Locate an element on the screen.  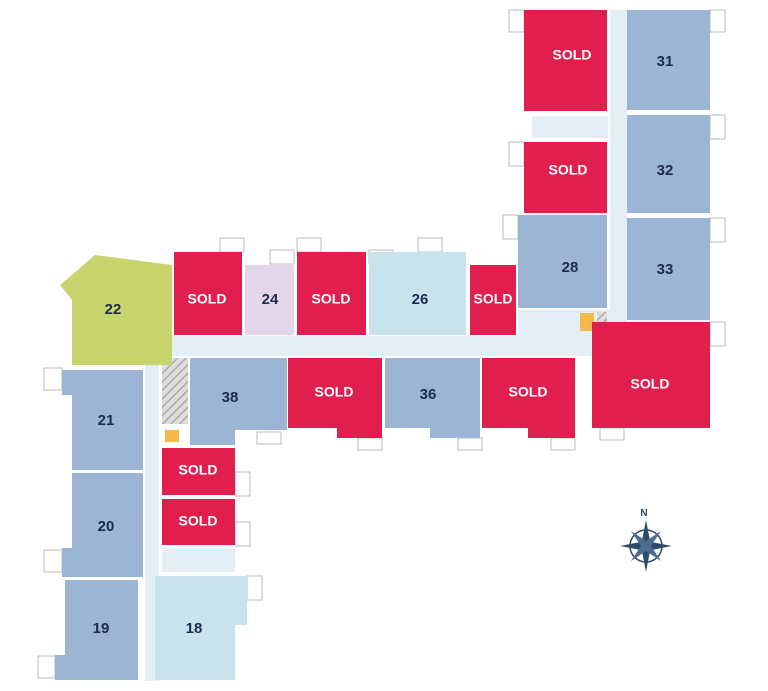
unit-label: 22 is located at coordinates (113, 309).